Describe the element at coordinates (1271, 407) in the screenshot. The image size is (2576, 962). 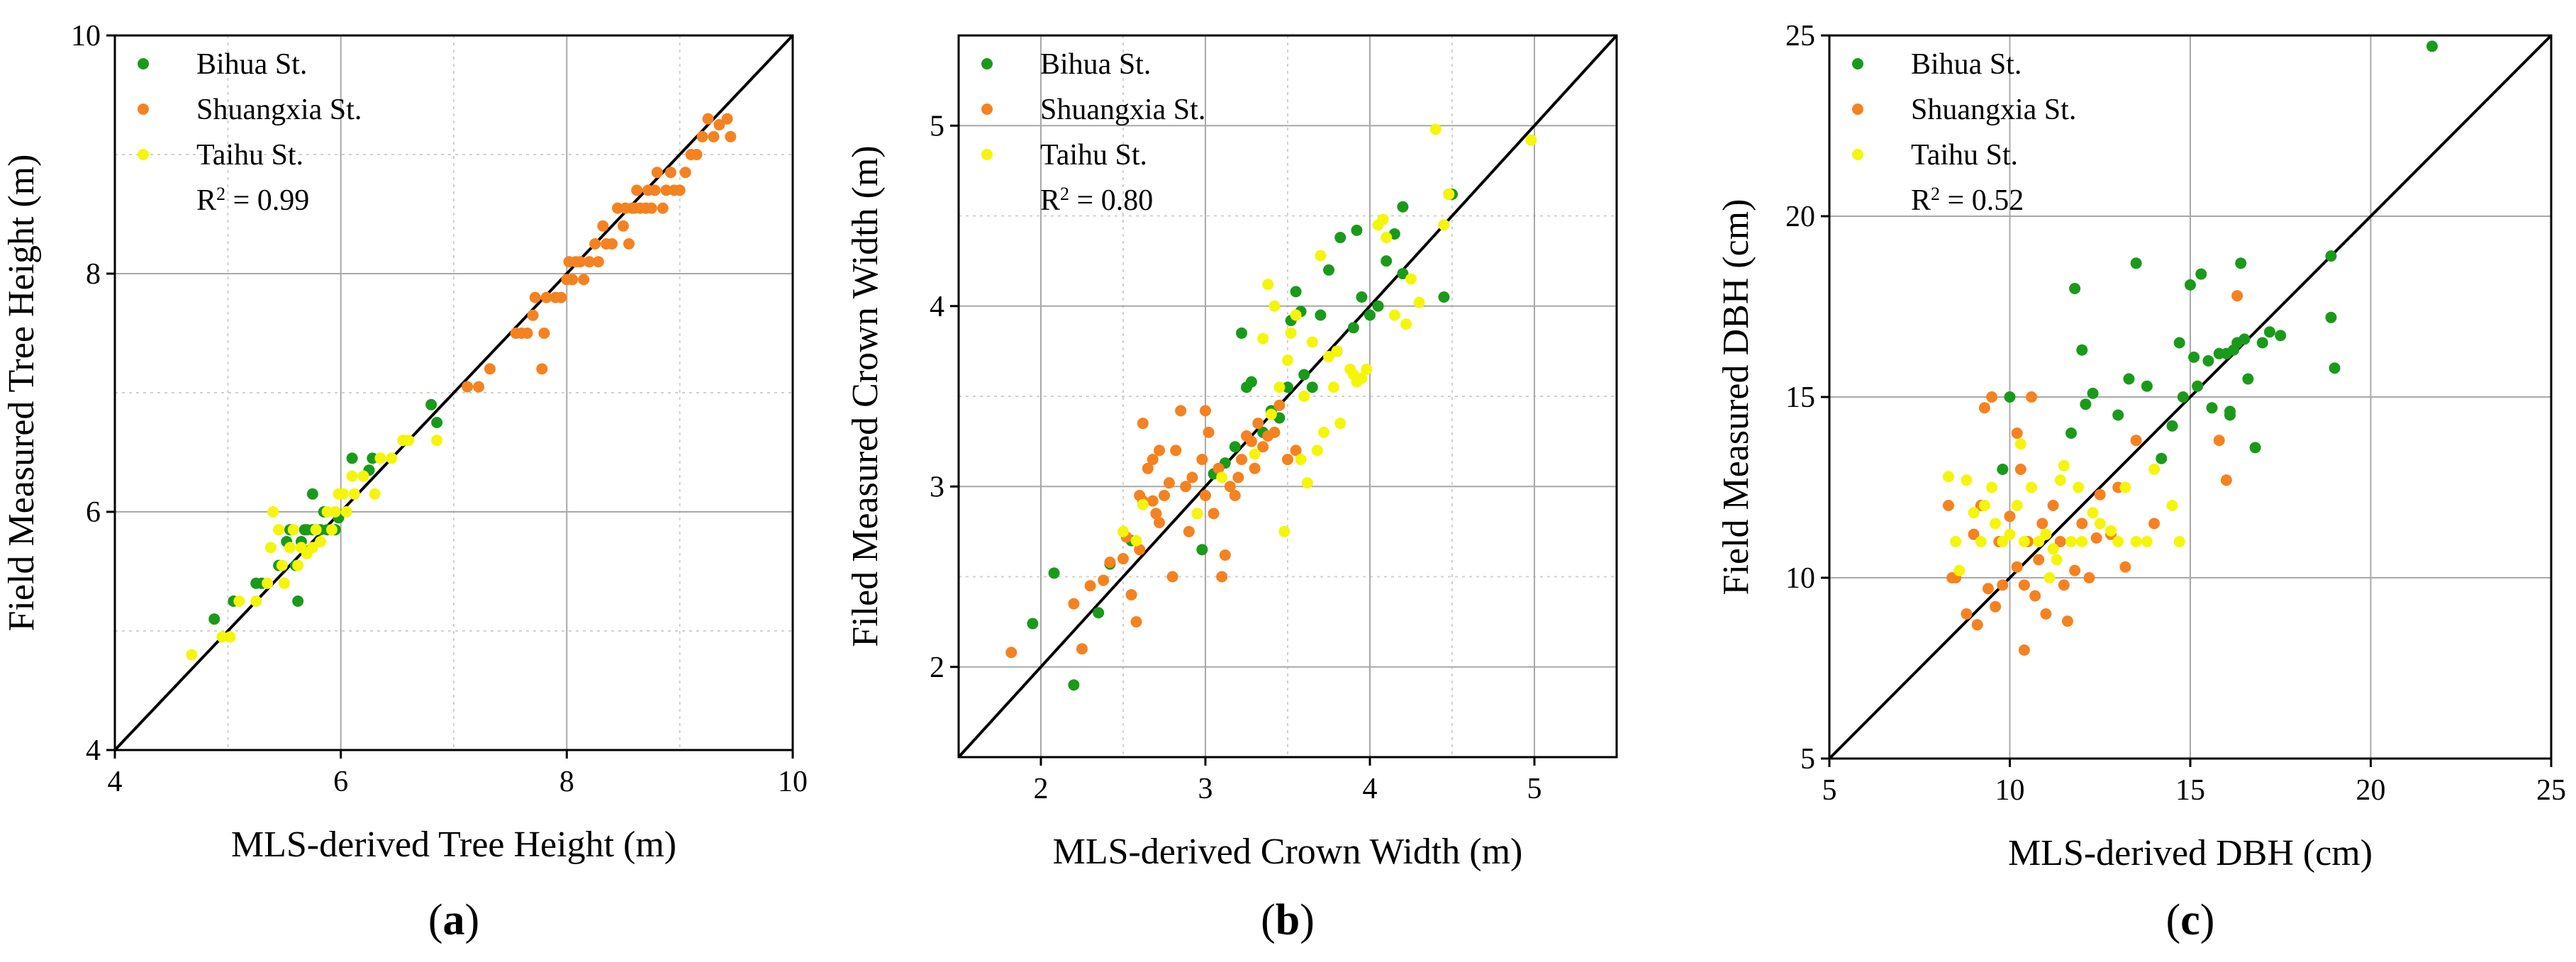
I see `scatter-points-b` at that location.